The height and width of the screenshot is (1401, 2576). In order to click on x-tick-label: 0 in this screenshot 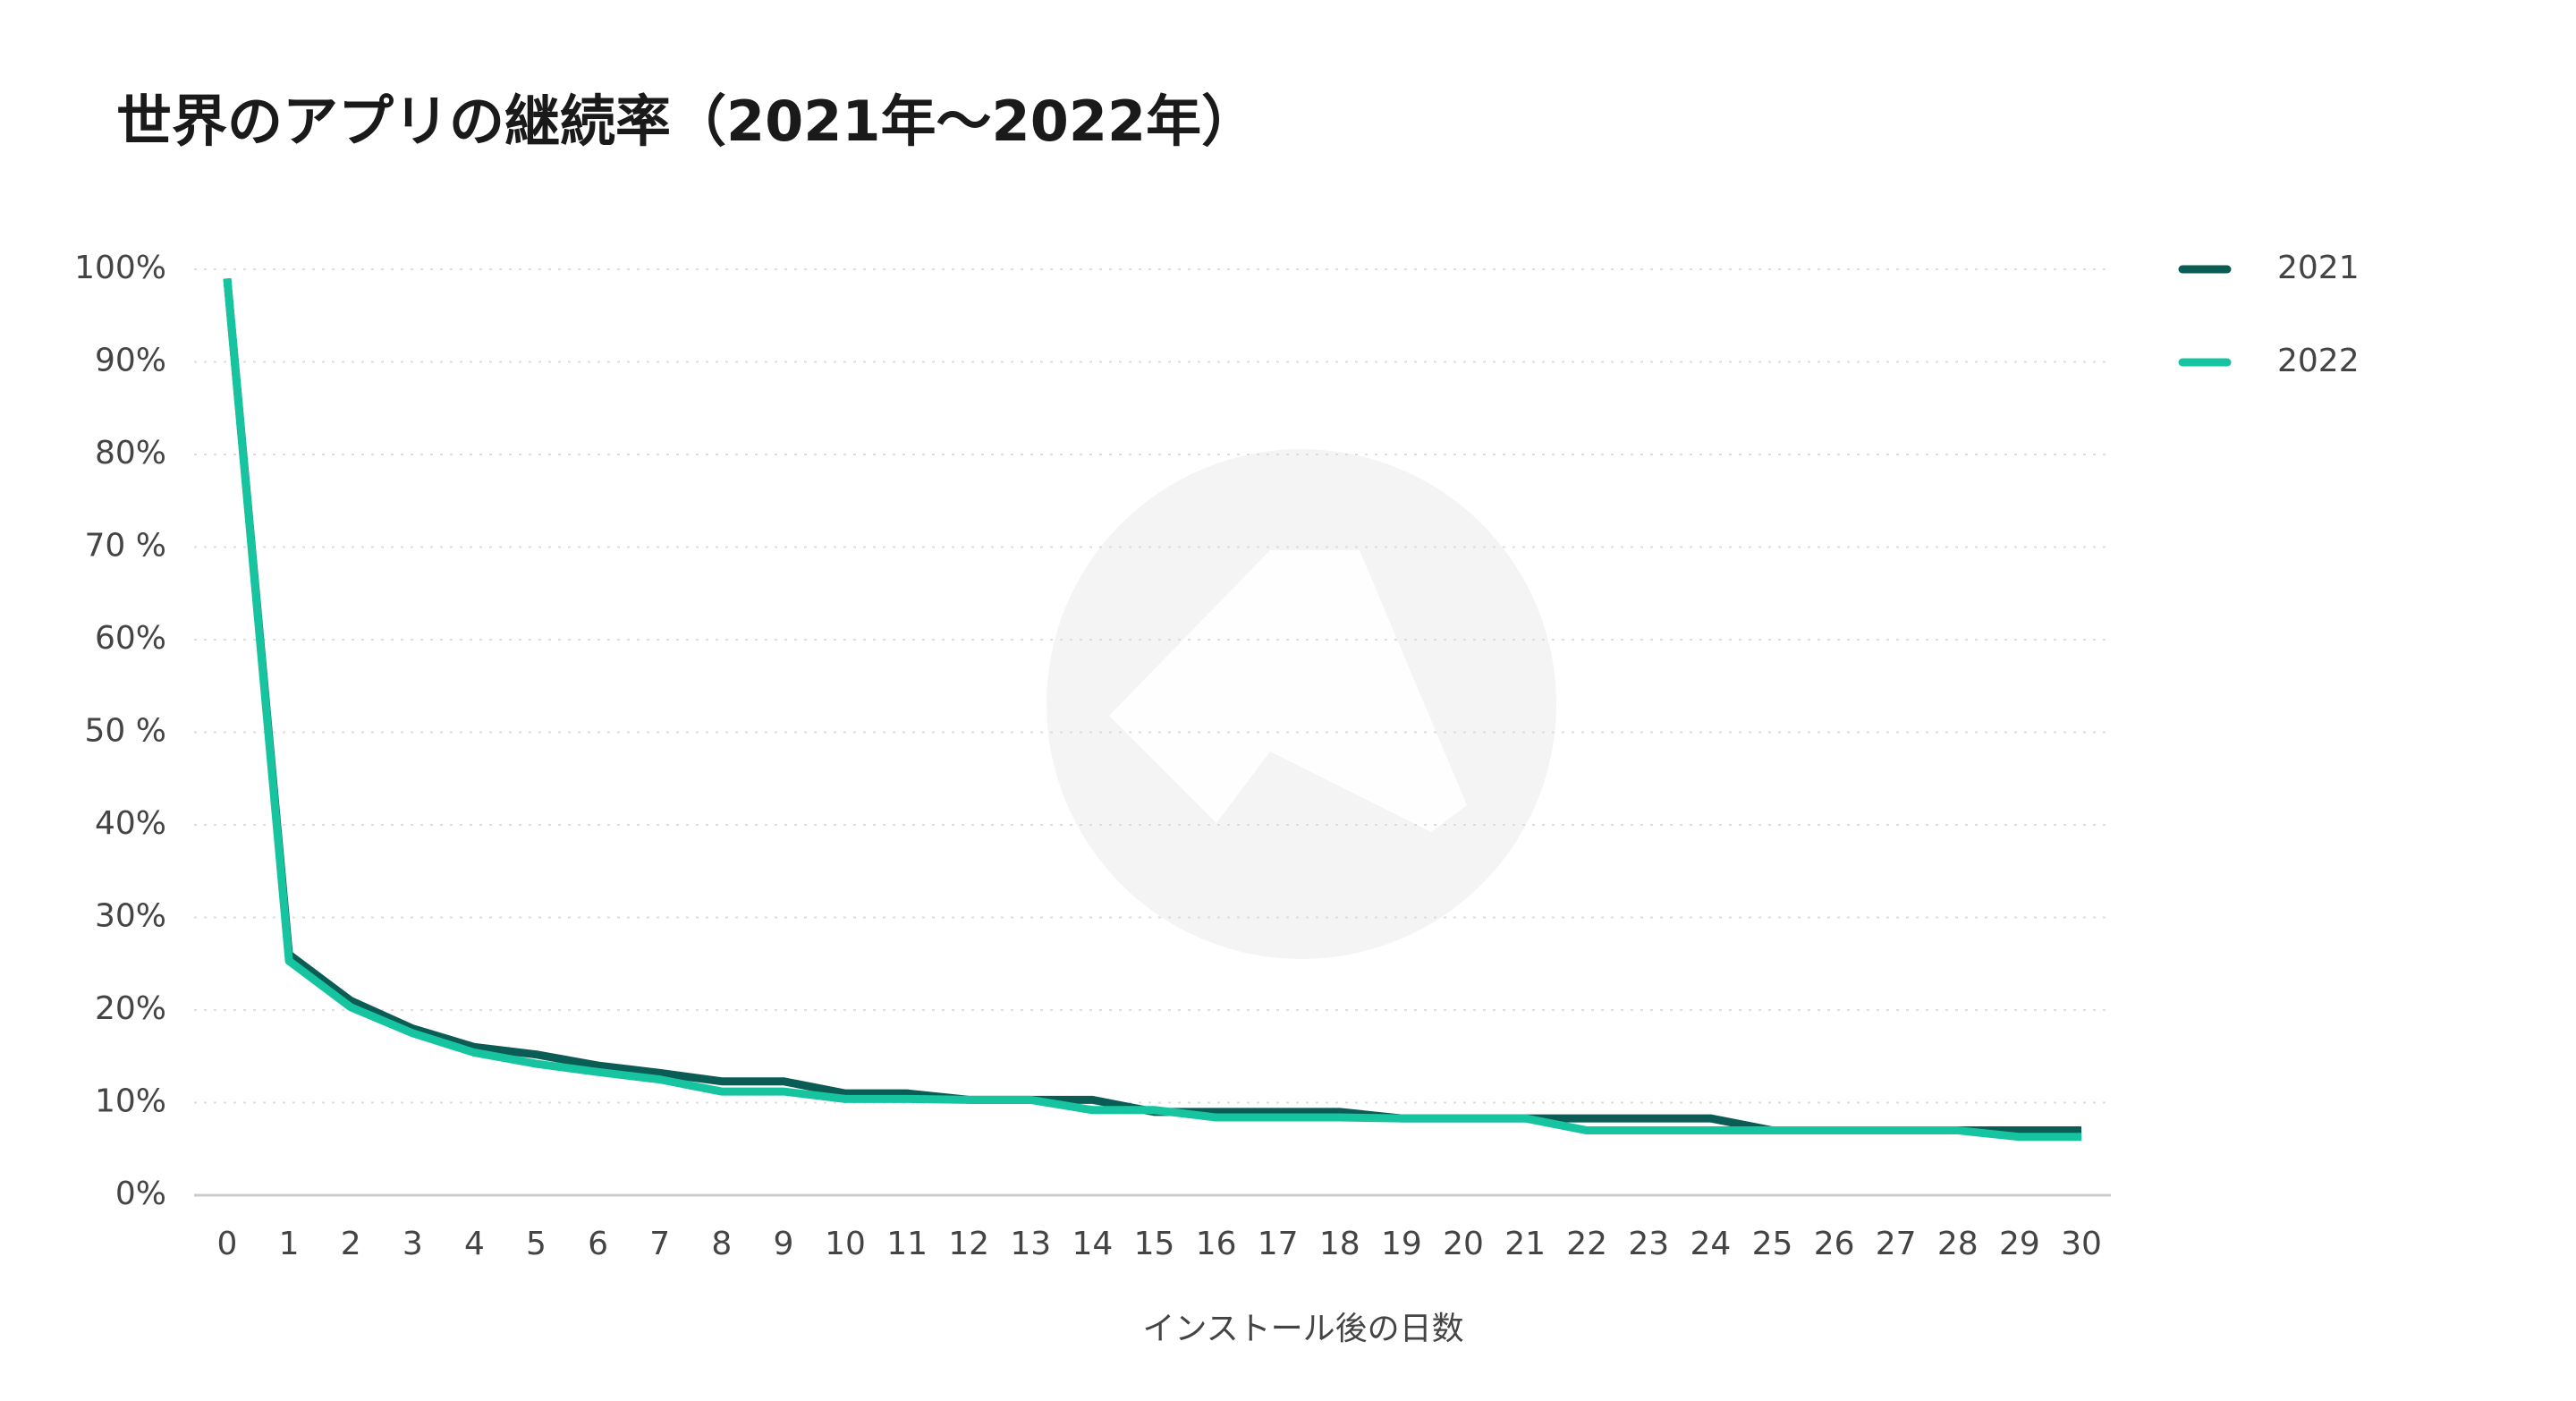, I will do `click(227, 1244)`.